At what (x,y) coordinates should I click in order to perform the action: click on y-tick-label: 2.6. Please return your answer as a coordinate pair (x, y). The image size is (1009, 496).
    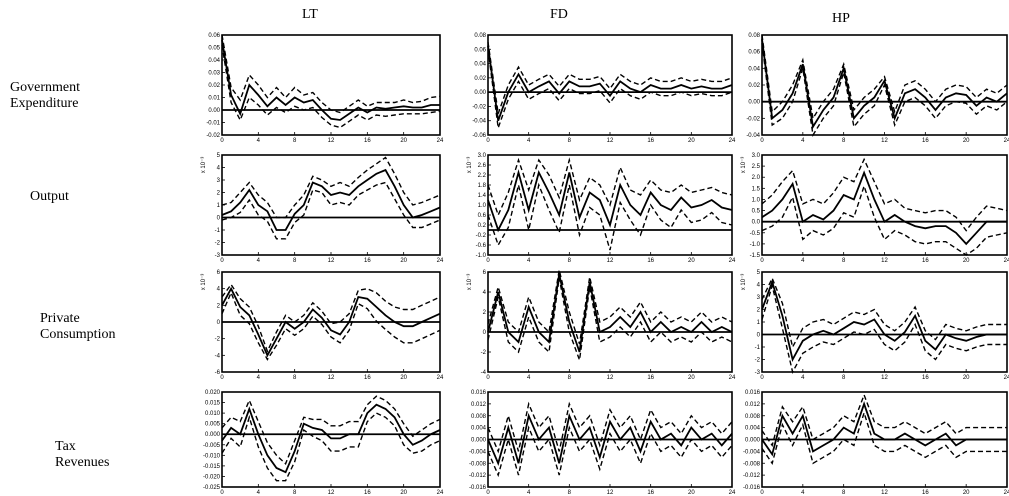
    Looking at the image, I should click on (482, 166).